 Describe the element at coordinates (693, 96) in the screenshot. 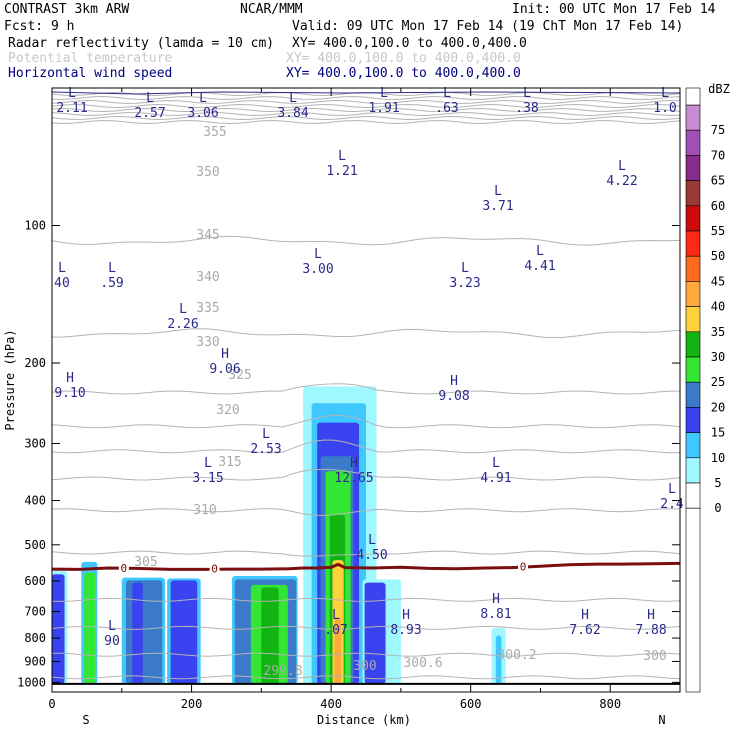

I see `colorbar-top-swatch` at that location.